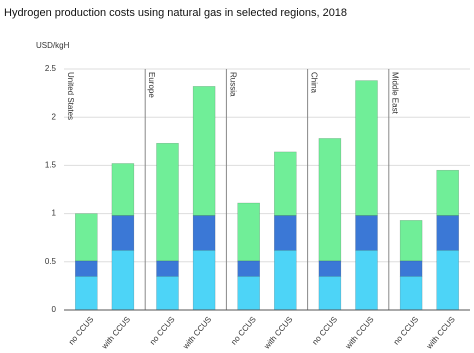  Describe the element at coordinates (151, 85) in the screenshot. I see `group-label: Europe` at that location.